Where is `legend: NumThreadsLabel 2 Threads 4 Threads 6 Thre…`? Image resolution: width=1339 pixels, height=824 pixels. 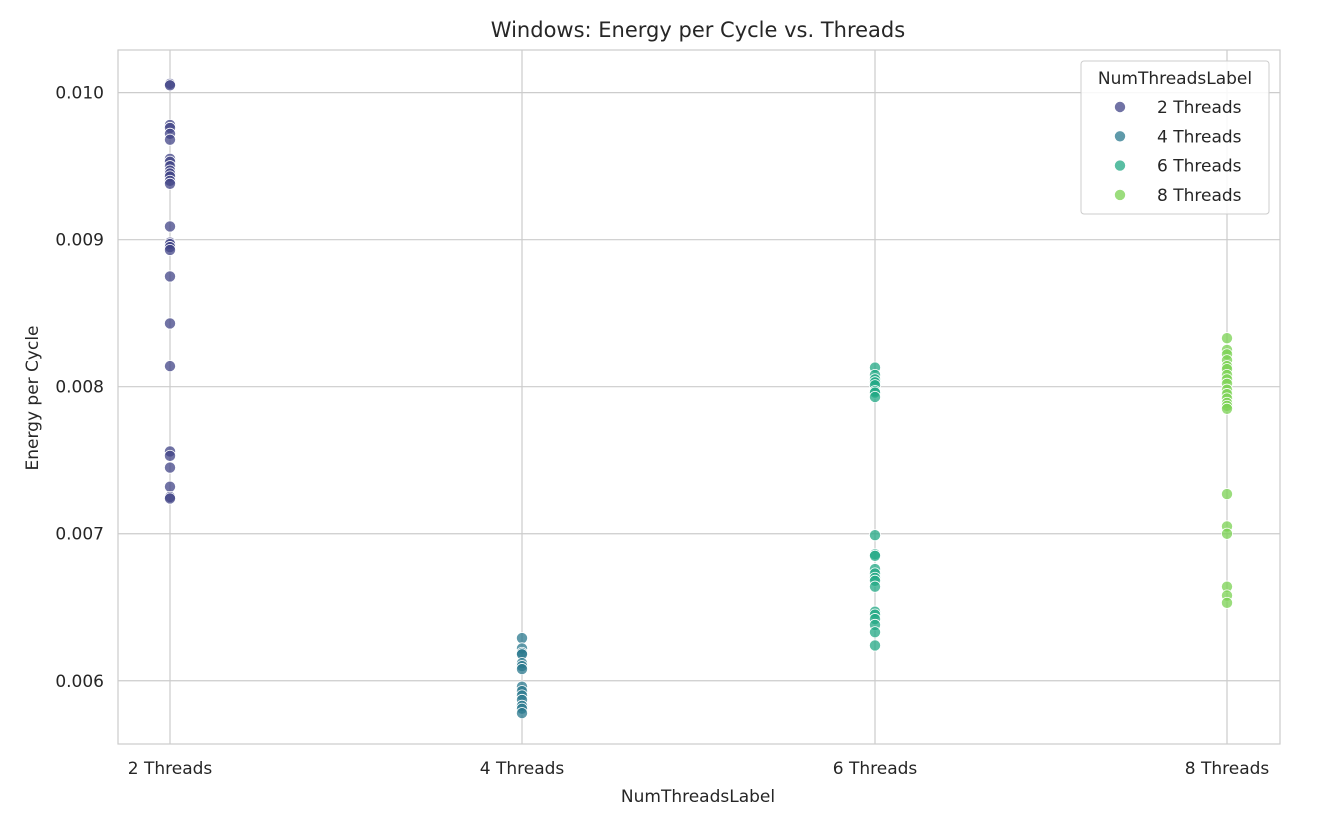 legend: NumThreadsLabel 2 Threads 4 Threads 6 Thre… is located at coordinates (1175, 137).